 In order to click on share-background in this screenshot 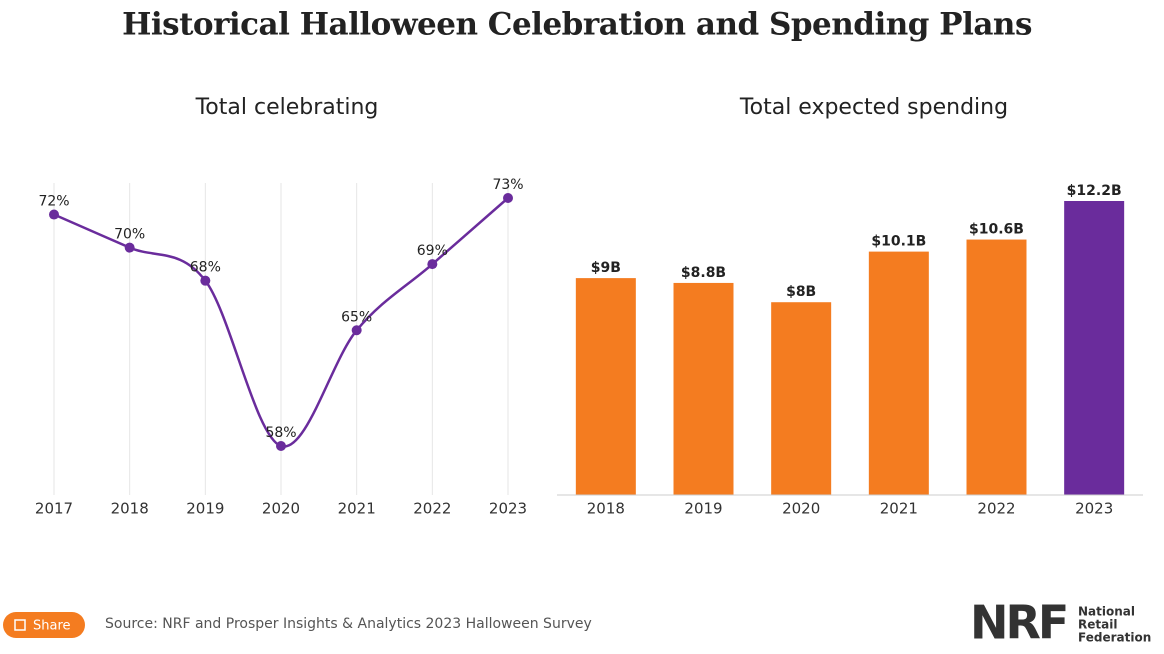, I will do `click(44, 625)`.